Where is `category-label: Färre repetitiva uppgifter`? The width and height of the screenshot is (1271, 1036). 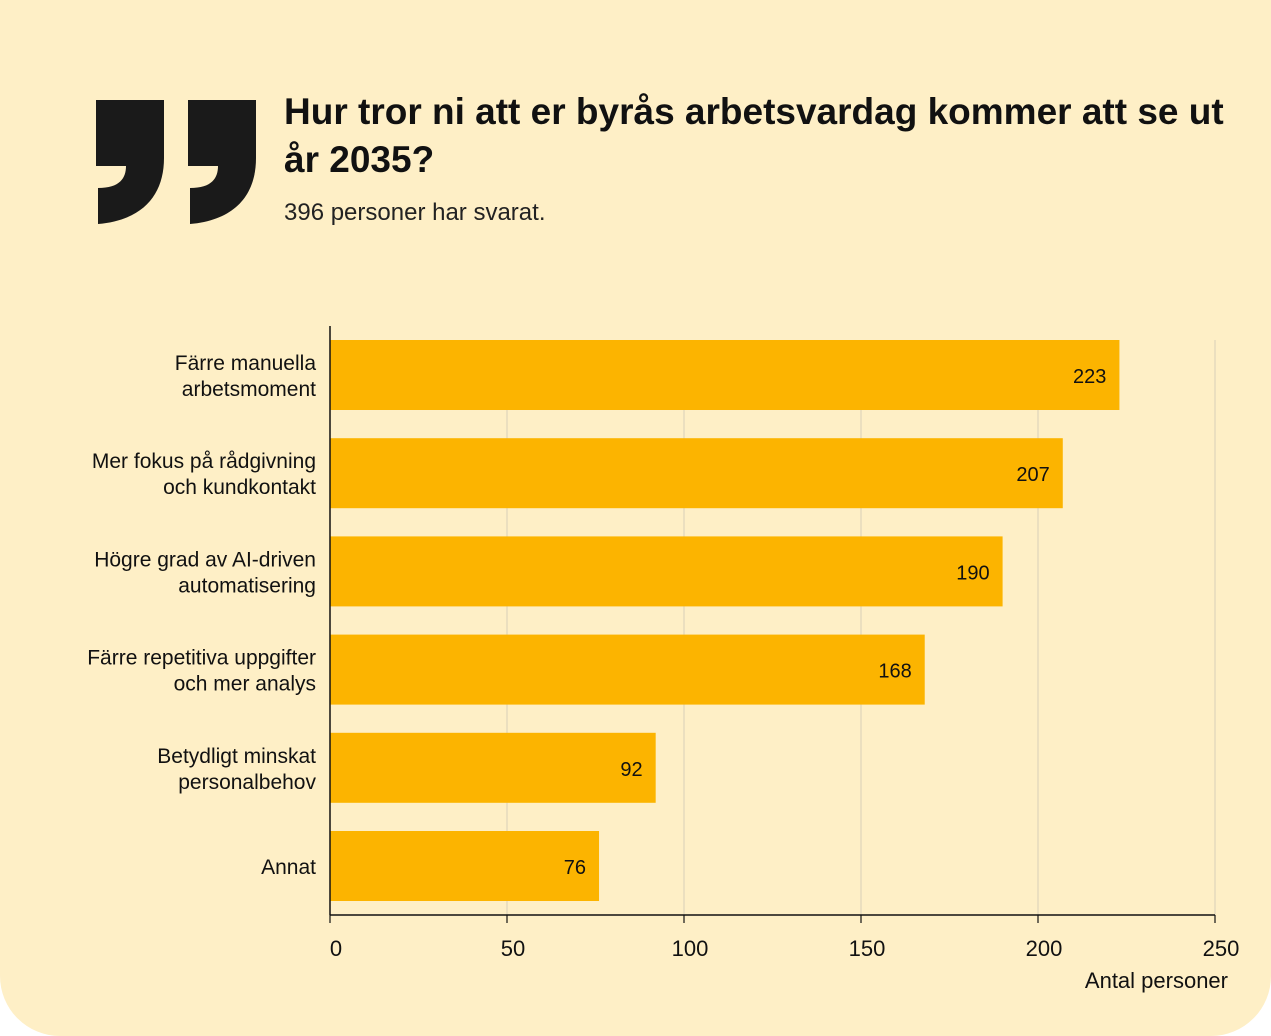 category-label: Färre repetitiva uppgifter is located at coordinates (201, 658).